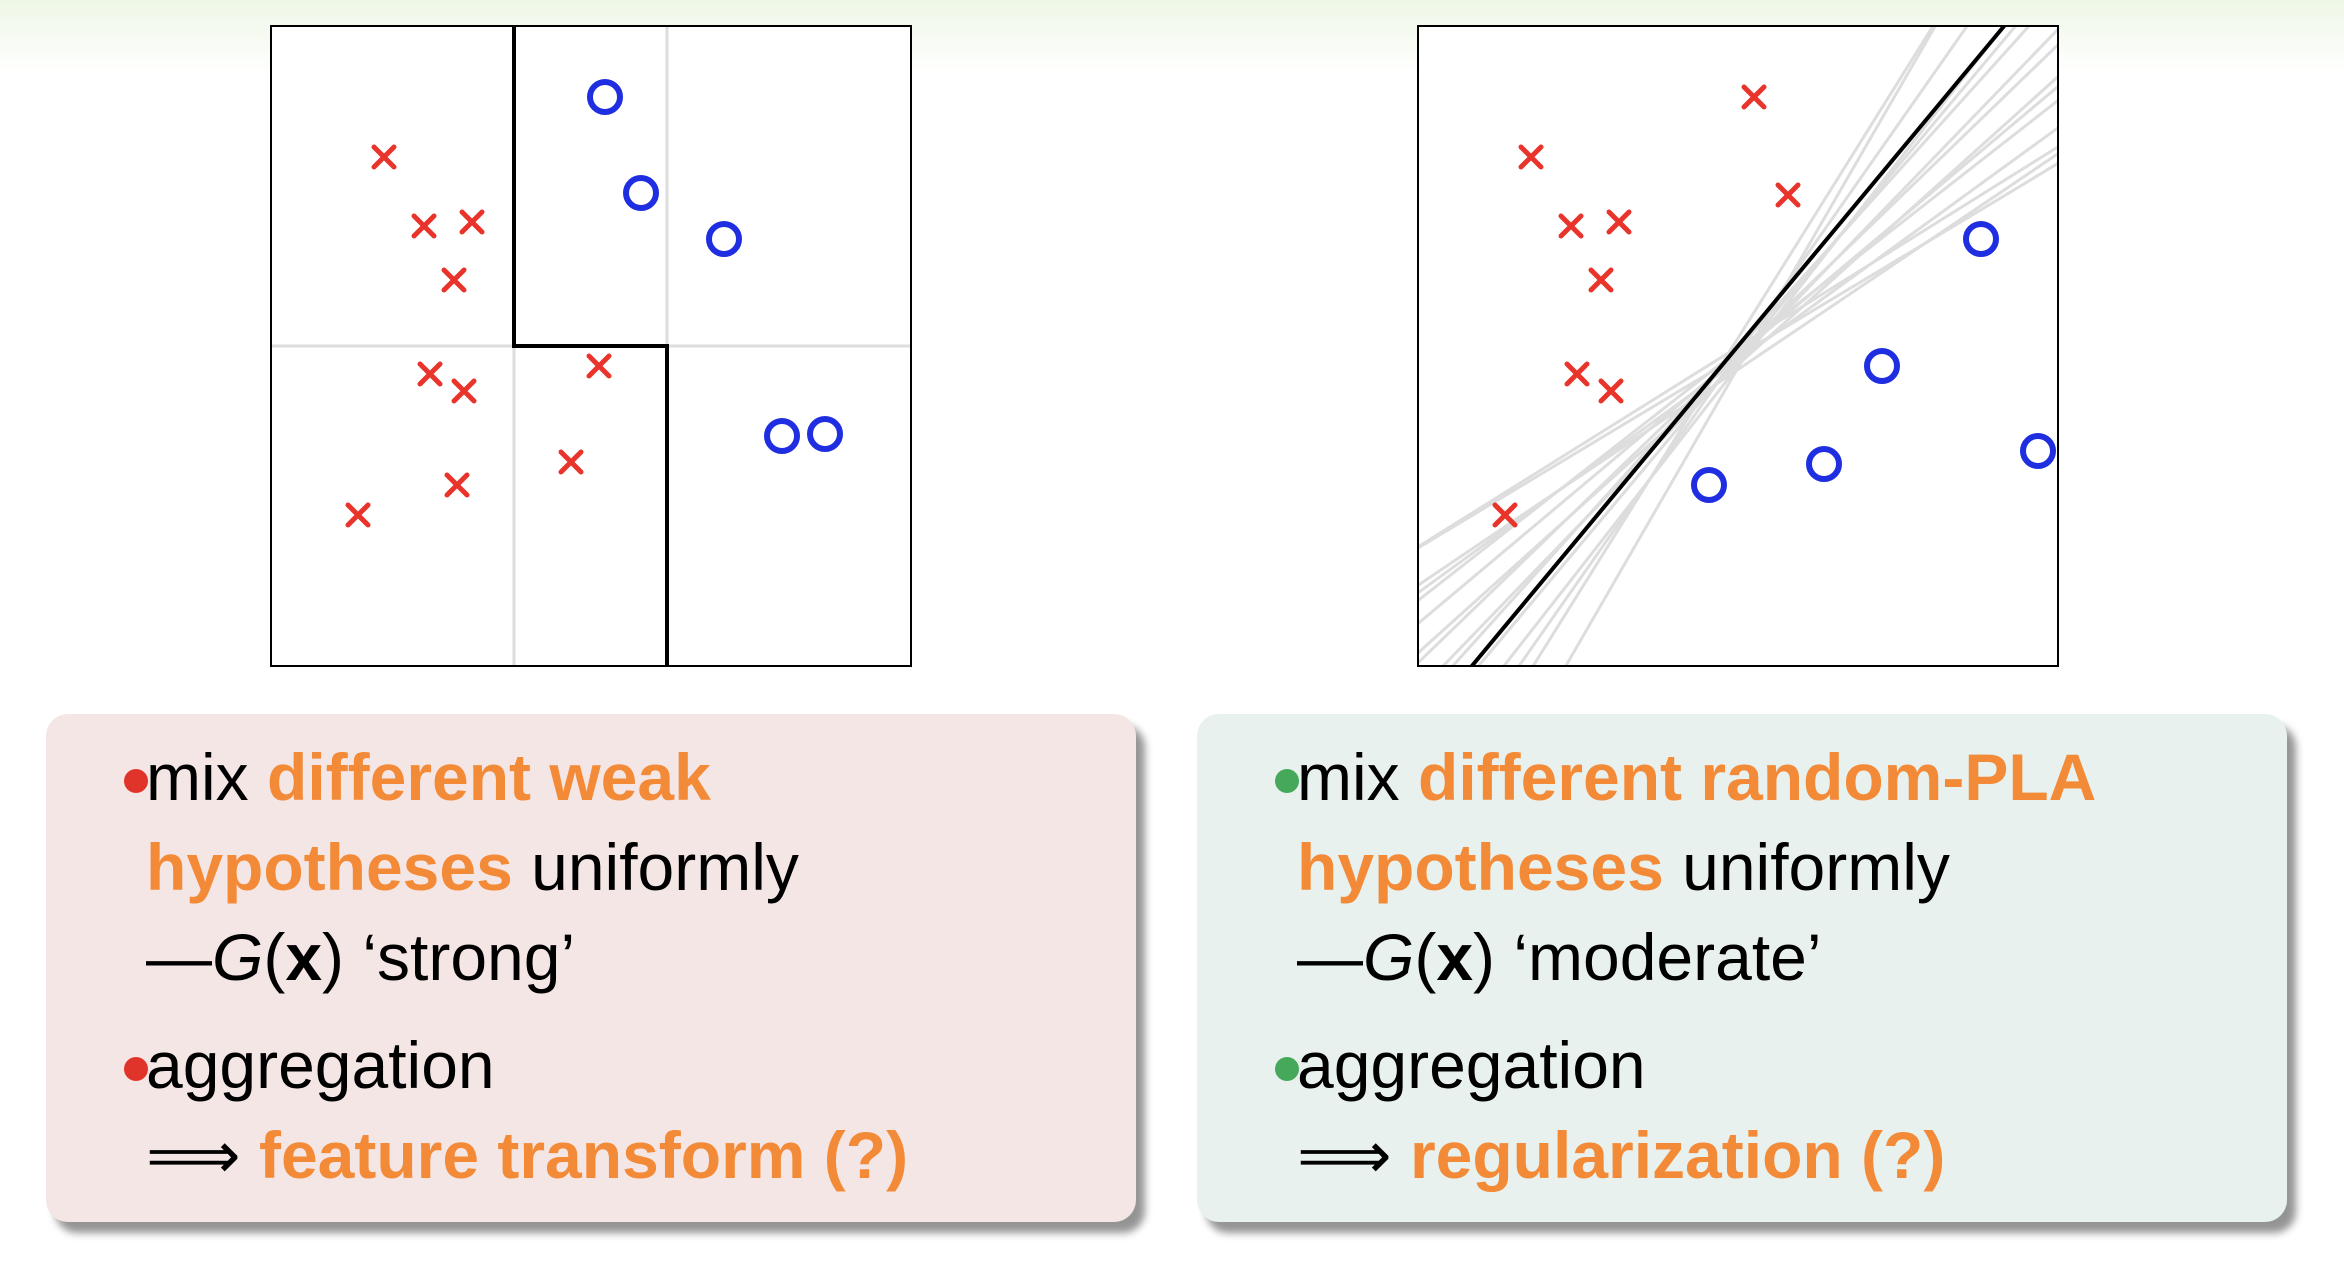 This screenshot has width=2344, height=1268. What do you see at coordinates (1757, 777) in the screenshot?
I see `highlight-different-random-pla: different random-PLA` at bounding box center [1757, 777].